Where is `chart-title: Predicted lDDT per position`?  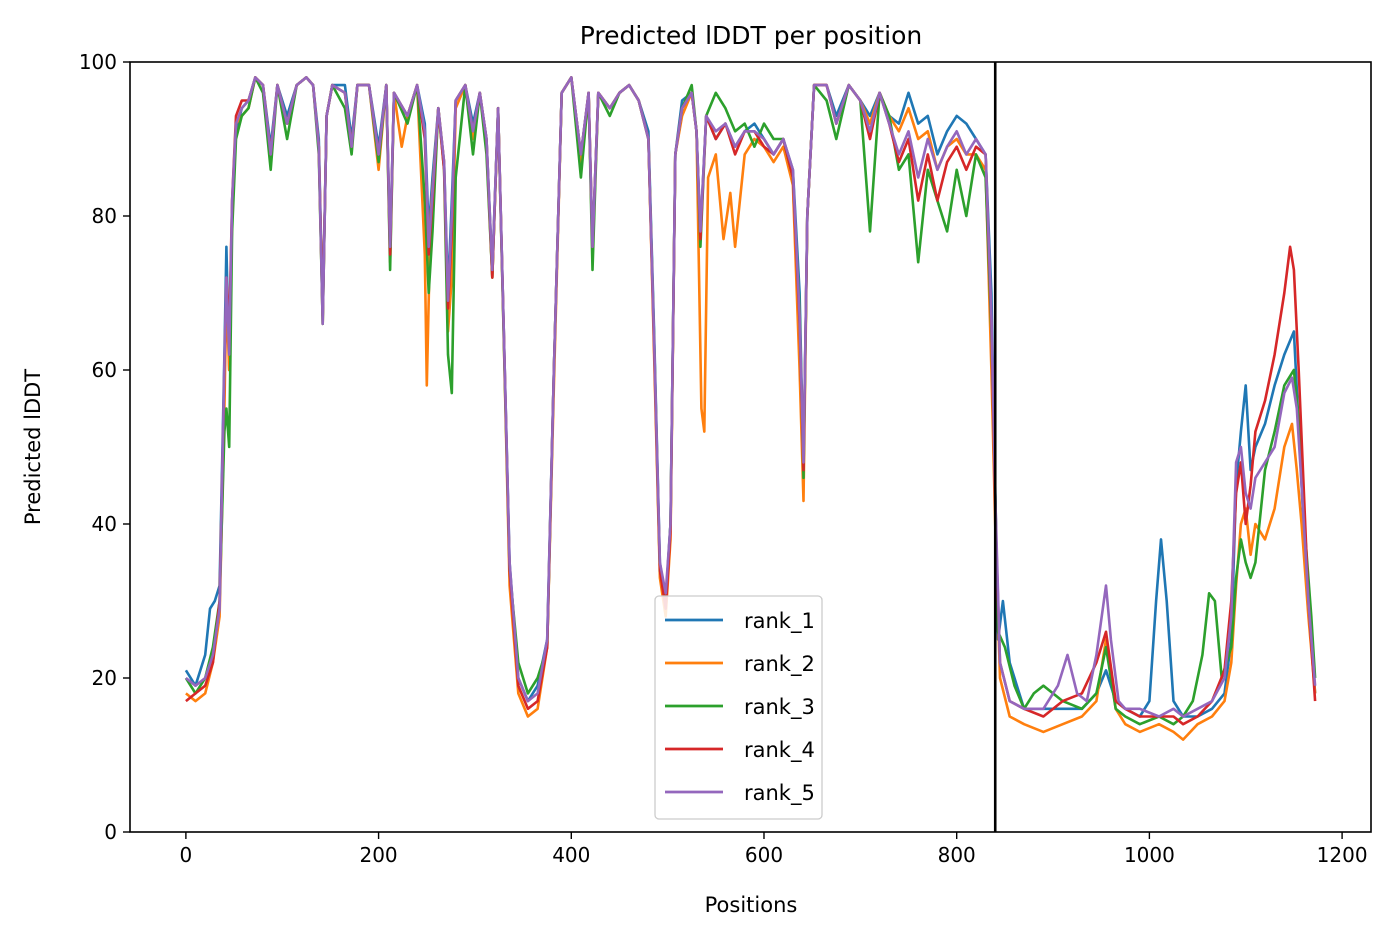 chart-title: Predicted lDDT per position is located at coordinates (751, 35).